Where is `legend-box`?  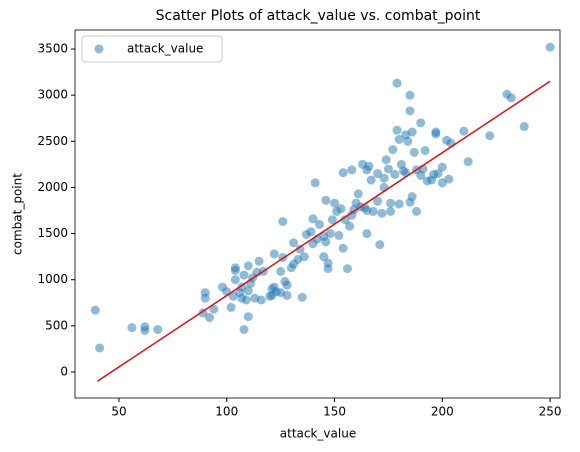
legend-box is located at coordinates (152, 49).